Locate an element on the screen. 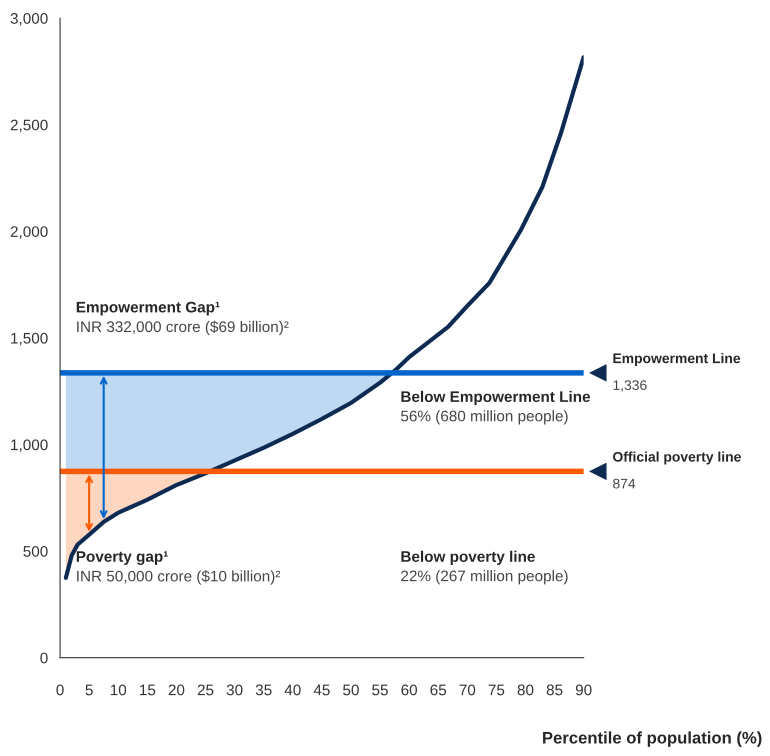 The height and width of the screenshot is (756, 770). x-tick-label: 15 is located at coordinates (148, 690).